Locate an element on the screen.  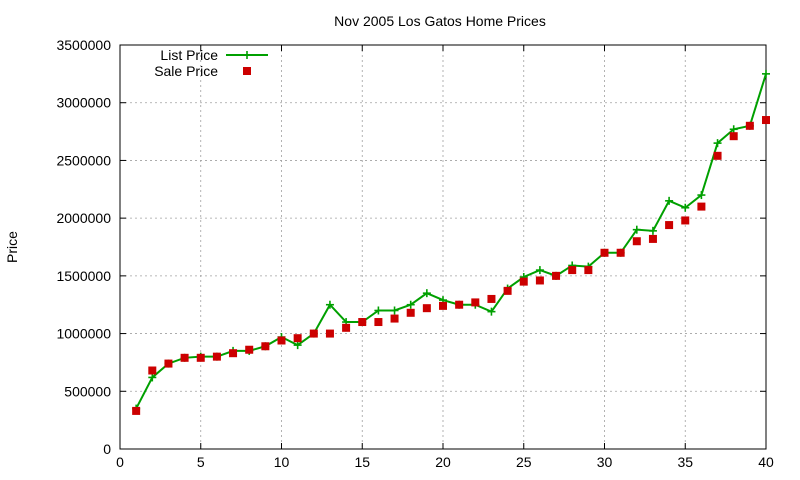
x-tick-label: 35 is located at coordinates (685, 462).